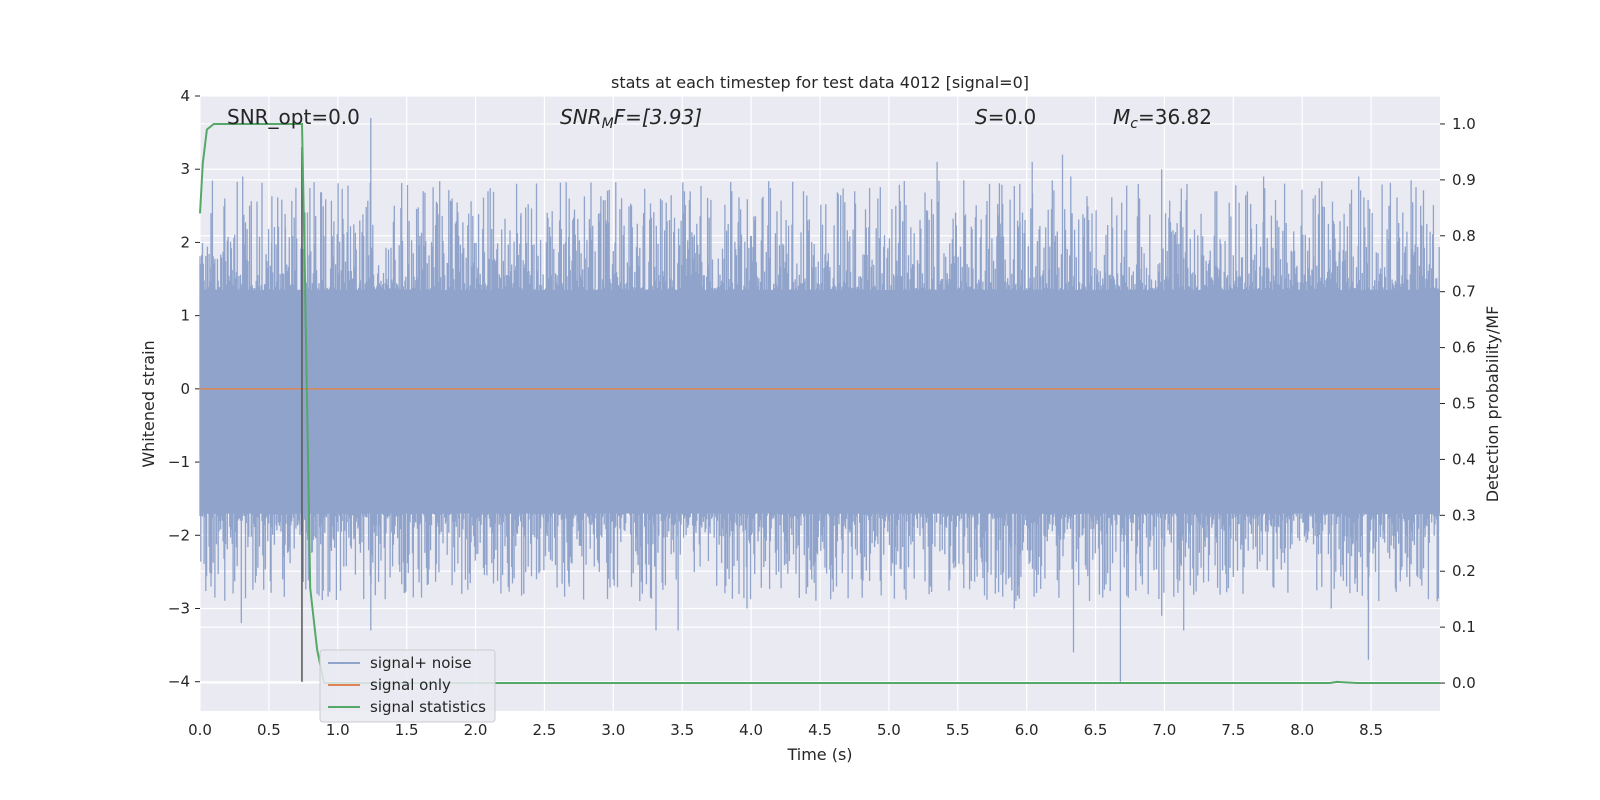  Describe the element at coordinates (1464, 180) in the screenshot. I see `y2-tick-label: 0.9` at that location.